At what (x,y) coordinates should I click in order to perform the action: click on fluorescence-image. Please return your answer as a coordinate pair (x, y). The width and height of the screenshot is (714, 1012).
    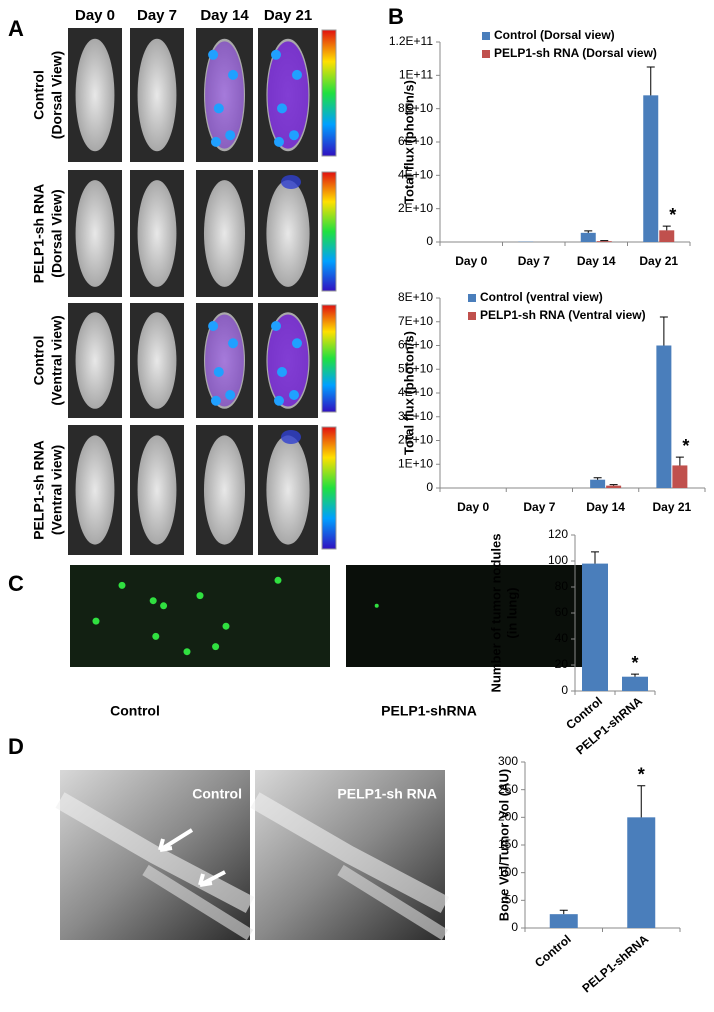
    Looking at the image, I should click on (474, 616).